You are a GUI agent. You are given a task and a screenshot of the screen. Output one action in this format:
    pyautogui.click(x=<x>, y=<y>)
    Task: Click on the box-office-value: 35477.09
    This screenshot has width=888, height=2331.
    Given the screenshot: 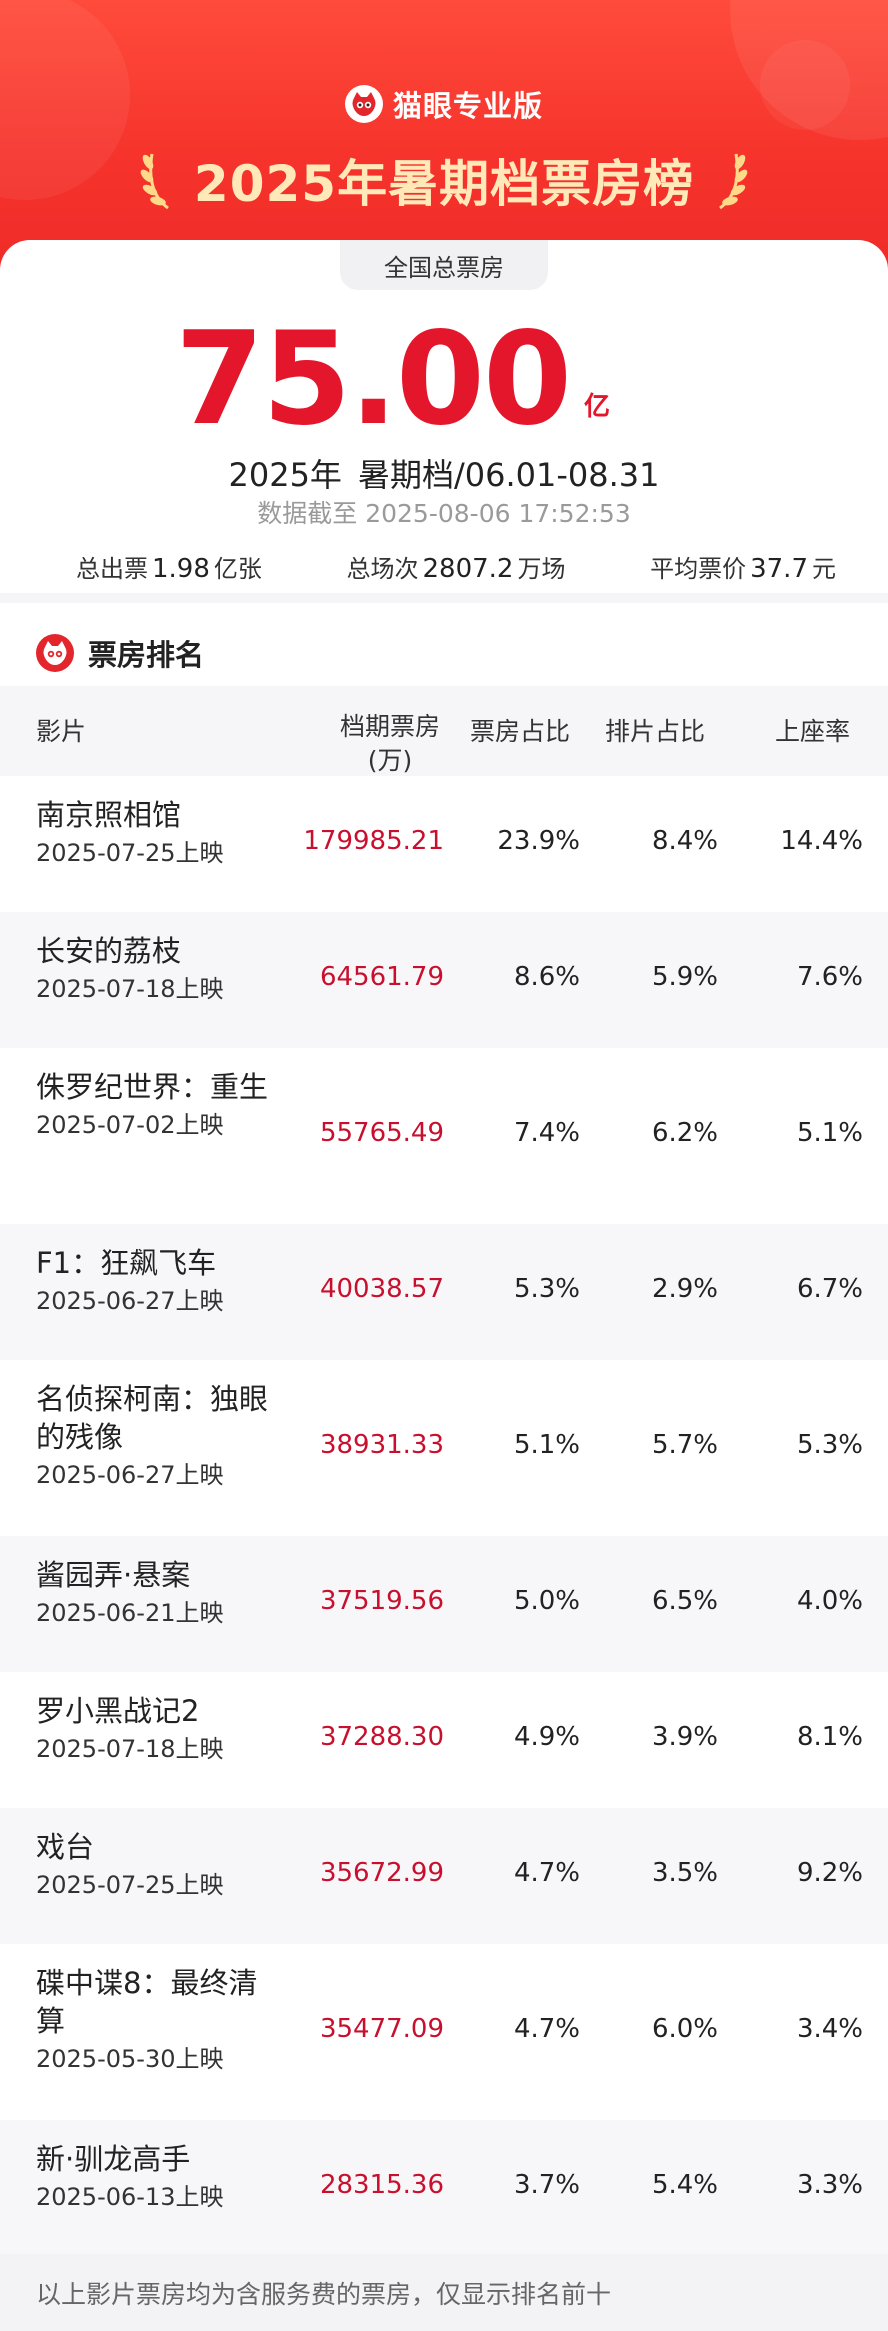 What is the action you would take?
    pyautogui.click(x=381, y=2029)
    